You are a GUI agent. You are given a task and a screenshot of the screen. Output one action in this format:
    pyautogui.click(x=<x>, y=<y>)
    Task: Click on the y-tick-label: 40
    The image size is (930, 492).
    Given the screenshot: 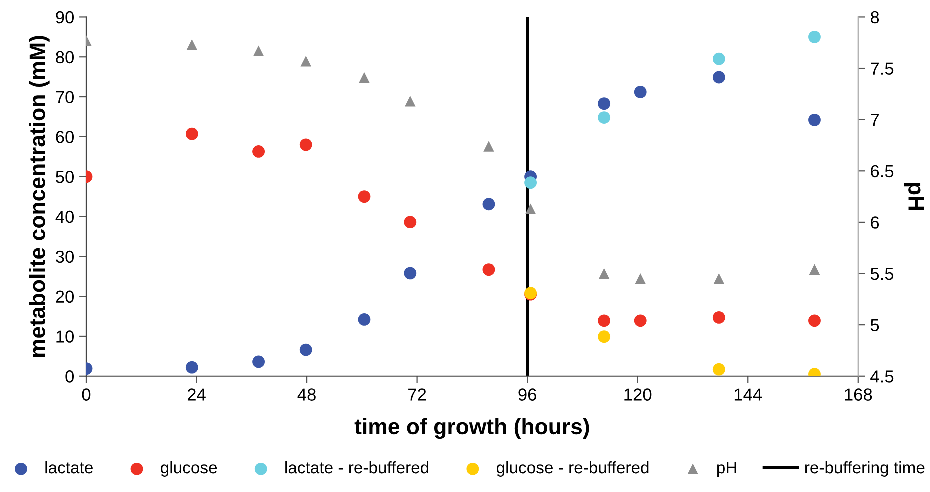 What is the action you would take?
    pyautogui.click(x=65, y=217)
    